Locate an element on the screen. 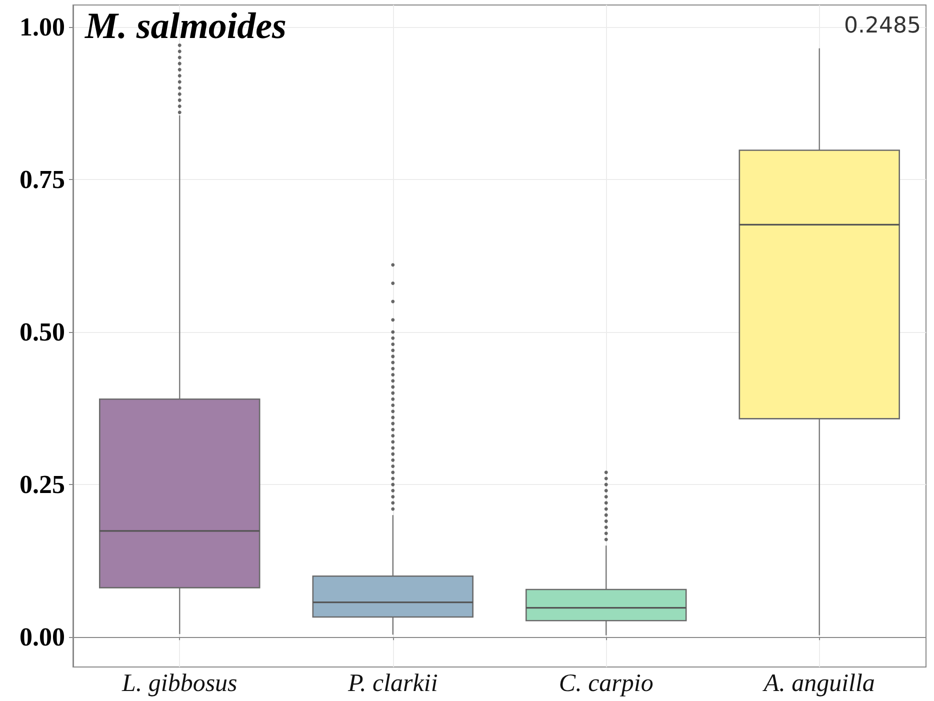  chart-title: M. salmoides is located at coordinates (185, 26).